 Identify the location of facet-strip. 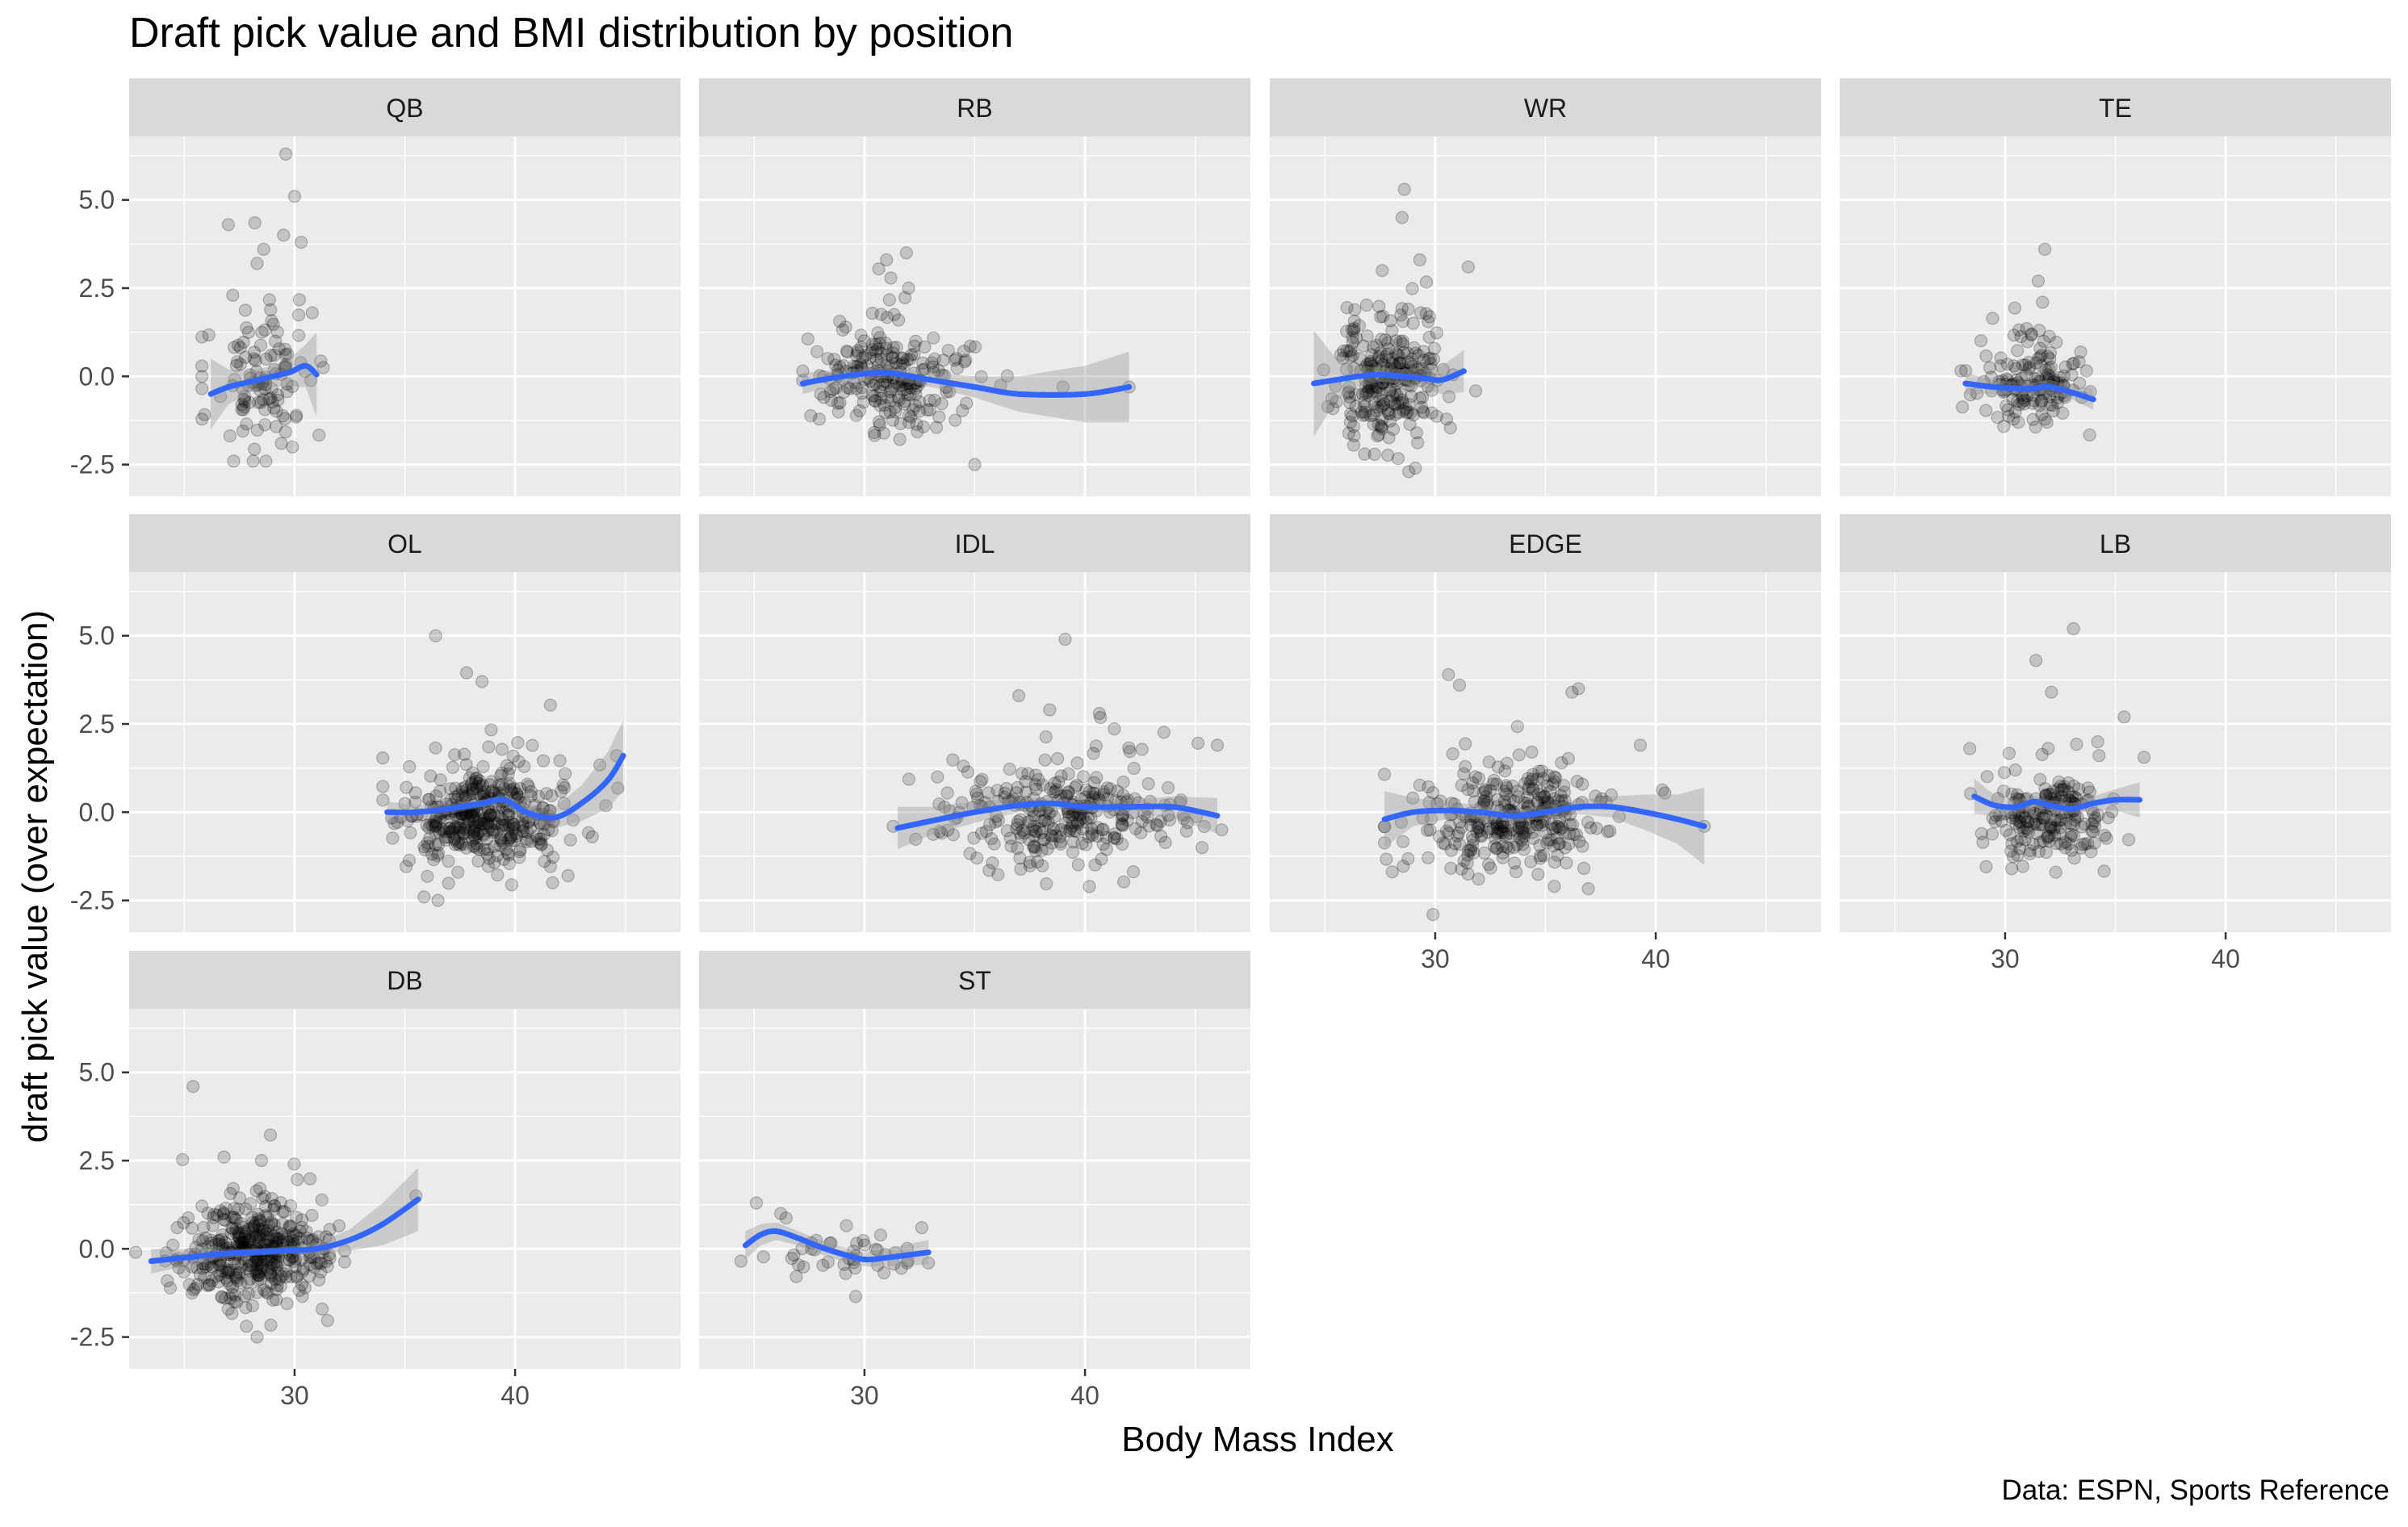
(974, 107).